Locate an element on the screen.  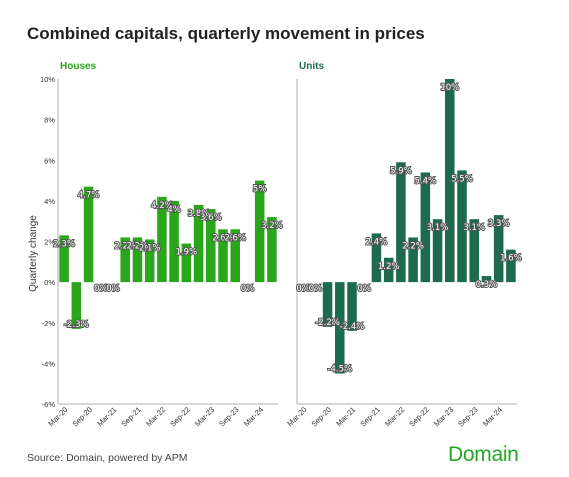
x-tick-label-units: Sep-23 is located at coordinates (467, 416).